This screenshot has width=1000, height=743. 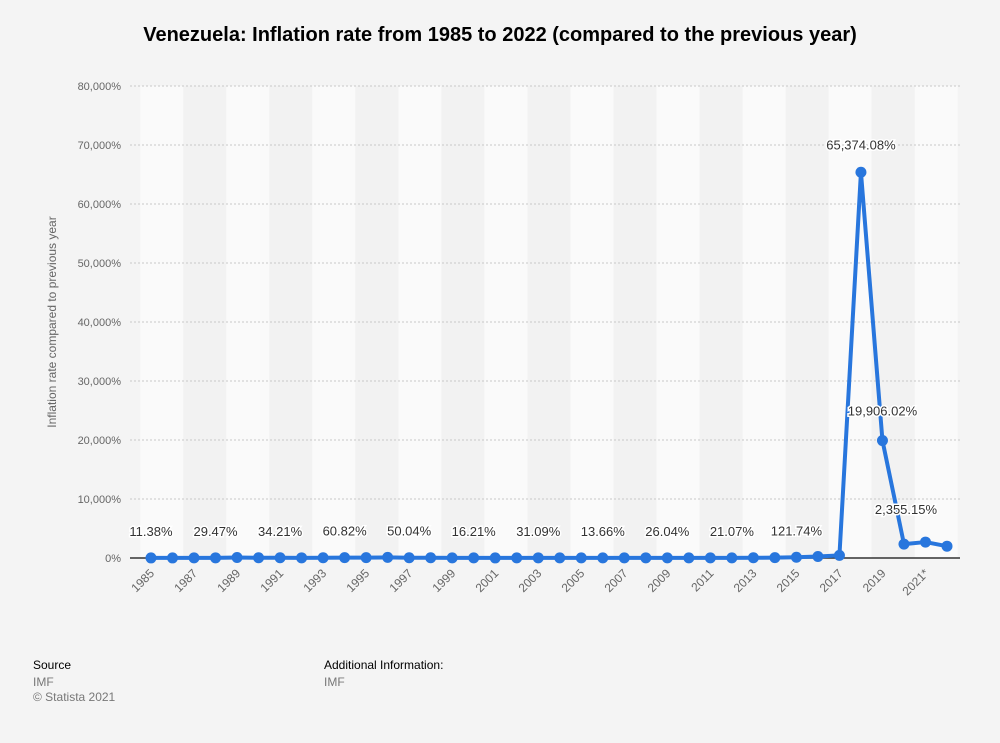 I want to click on x-tick-label: 2015, so click(x=788, y=580).